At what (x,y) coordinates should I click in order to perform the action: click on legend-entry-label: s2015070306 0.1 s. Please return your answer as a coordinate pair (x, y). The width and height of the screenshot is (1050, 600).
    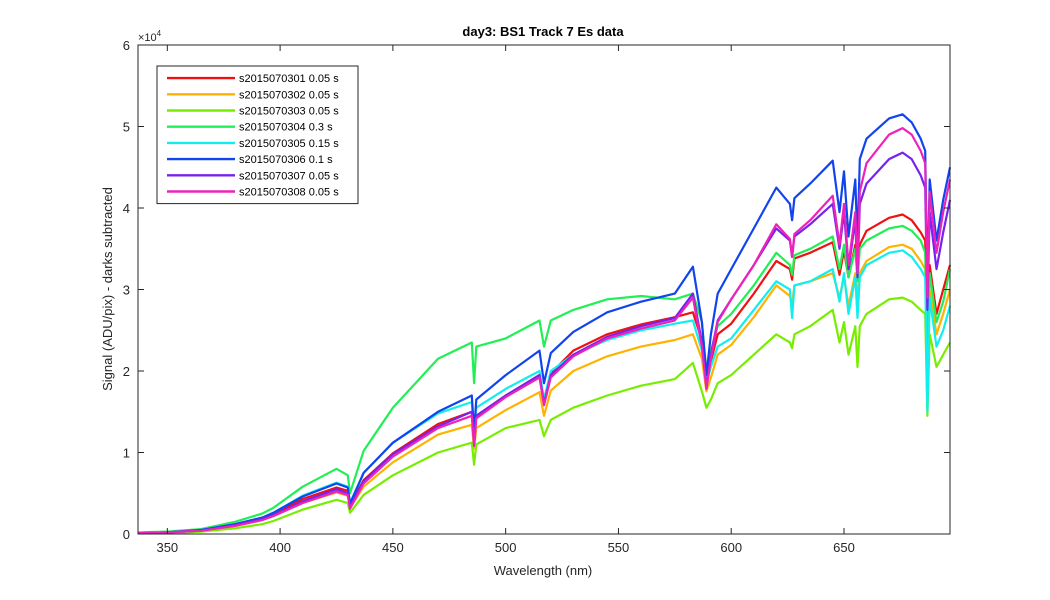
    Looking at the image, I should click on (286, 160).